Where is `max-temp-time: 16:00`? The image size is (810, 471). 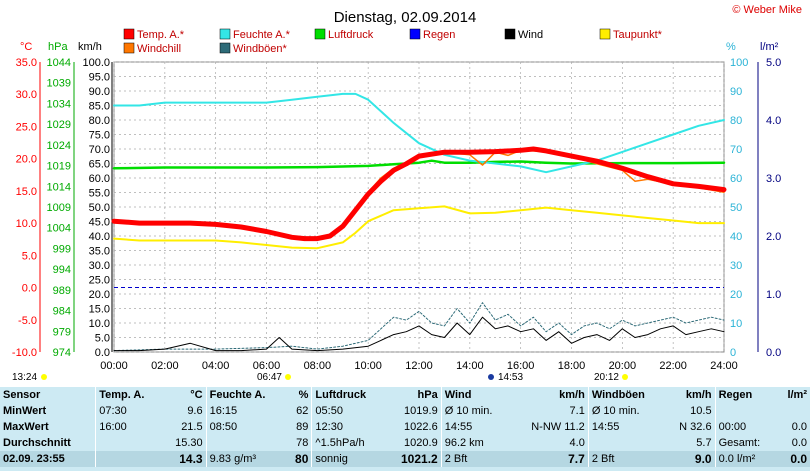 max-temp-time: 16:00 is located at coordinates (129, 427).